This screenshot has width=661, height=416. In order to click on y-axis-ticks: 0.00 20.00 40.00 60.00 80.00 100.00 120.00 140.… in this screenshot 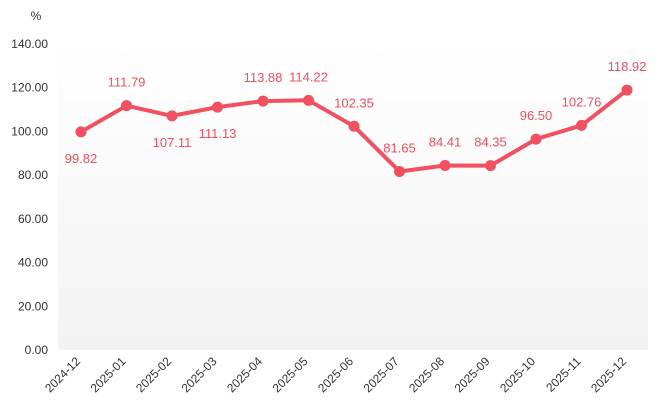, I will do `click(29, 197)`.